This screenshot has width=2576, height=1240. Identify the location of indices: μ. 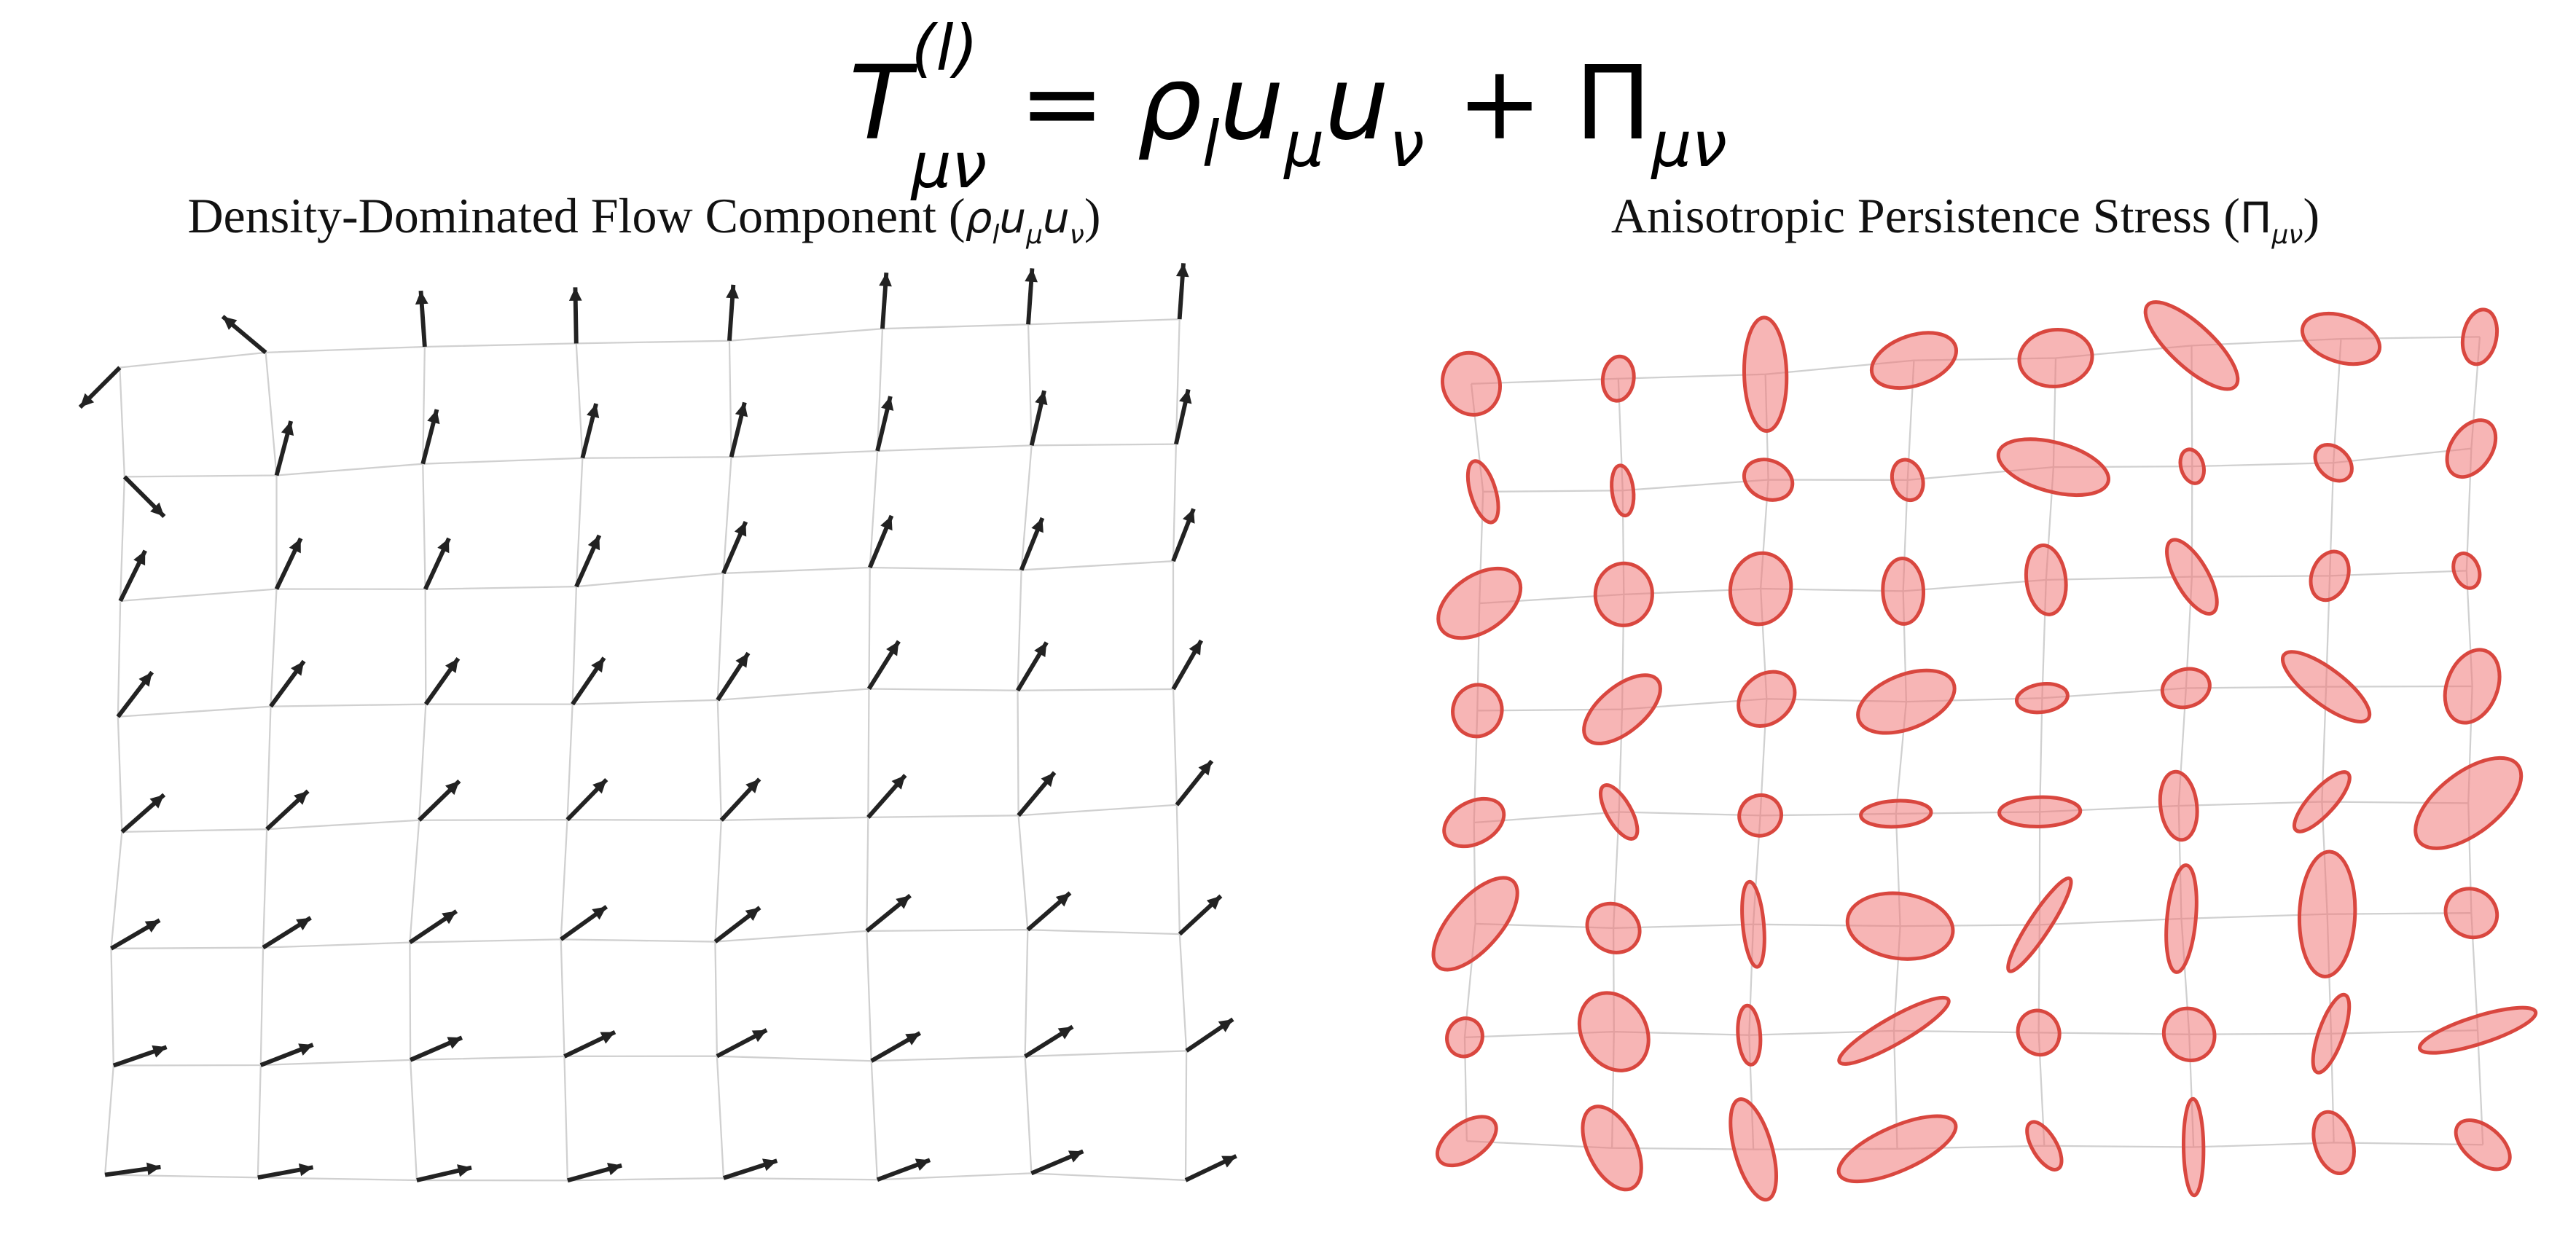
(1034, 228).